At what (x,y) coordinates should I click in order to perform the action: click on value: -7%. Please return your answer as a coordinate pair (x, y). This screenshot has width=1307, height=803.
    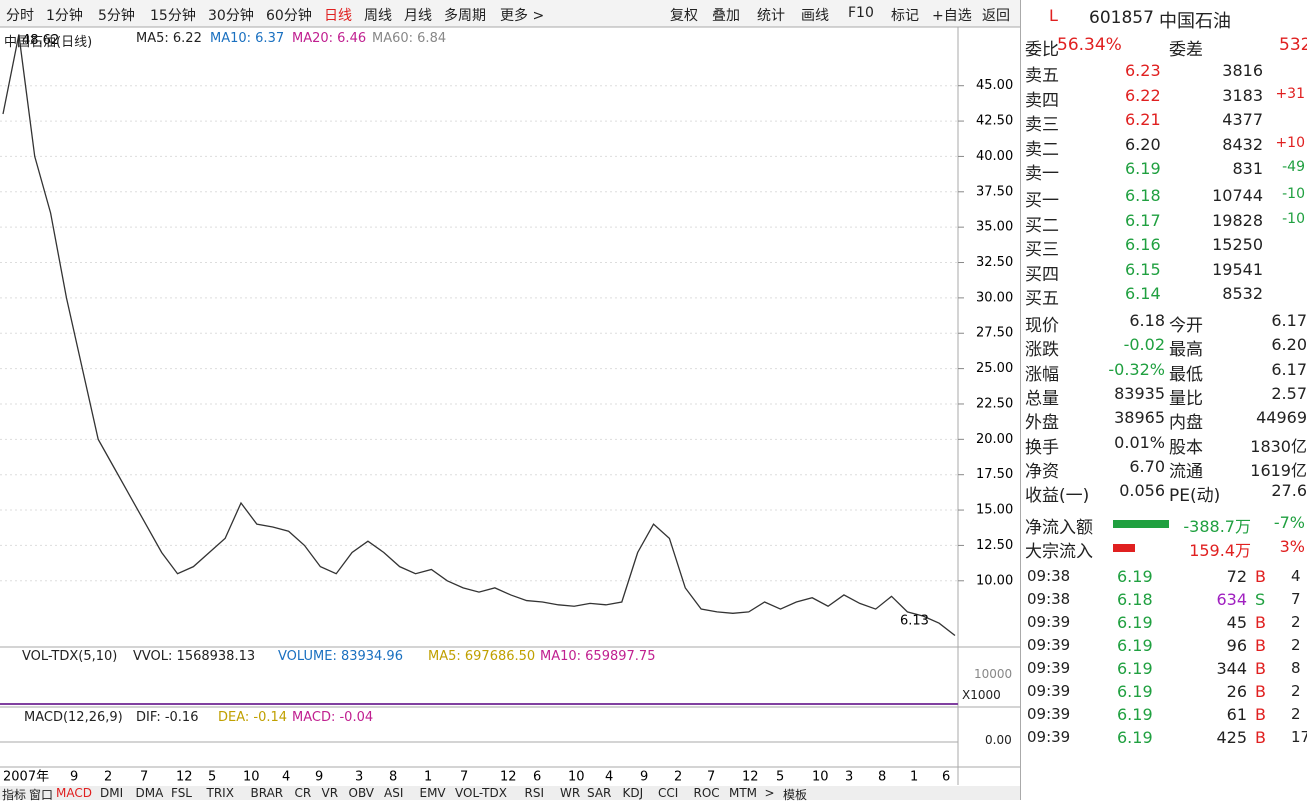
    Looking at the image, I should click on (1289, 522).